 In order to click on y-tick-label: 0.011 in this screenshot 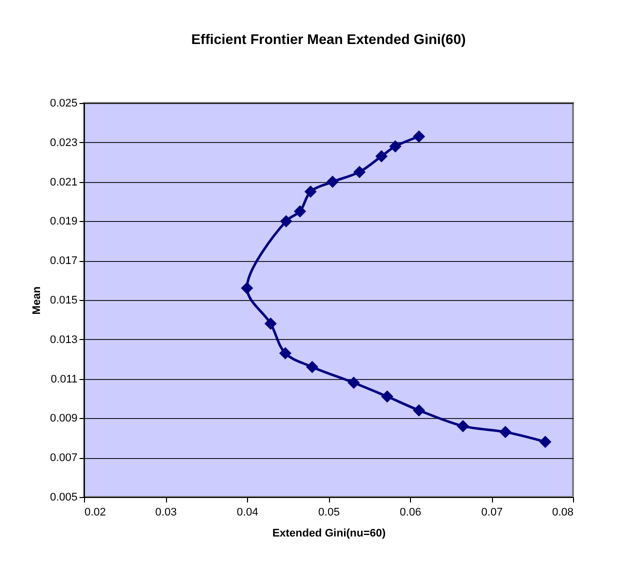, I will do `click(64, 379)`.